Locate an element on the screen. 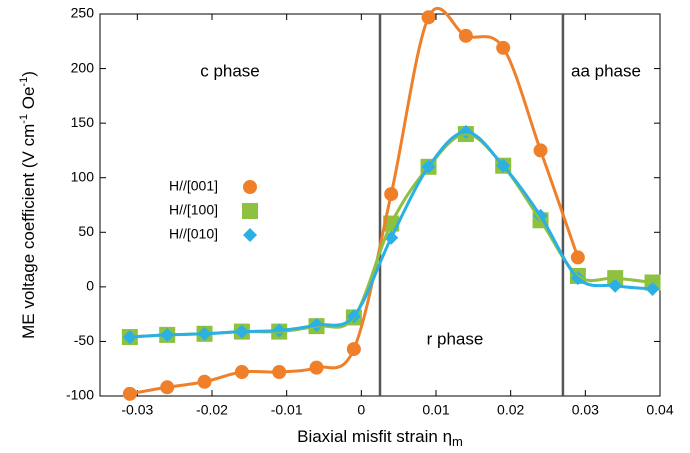 The height and width of the screenshot is (453, 690). legend-label: H//[100] is located at coordinates (193, 210).